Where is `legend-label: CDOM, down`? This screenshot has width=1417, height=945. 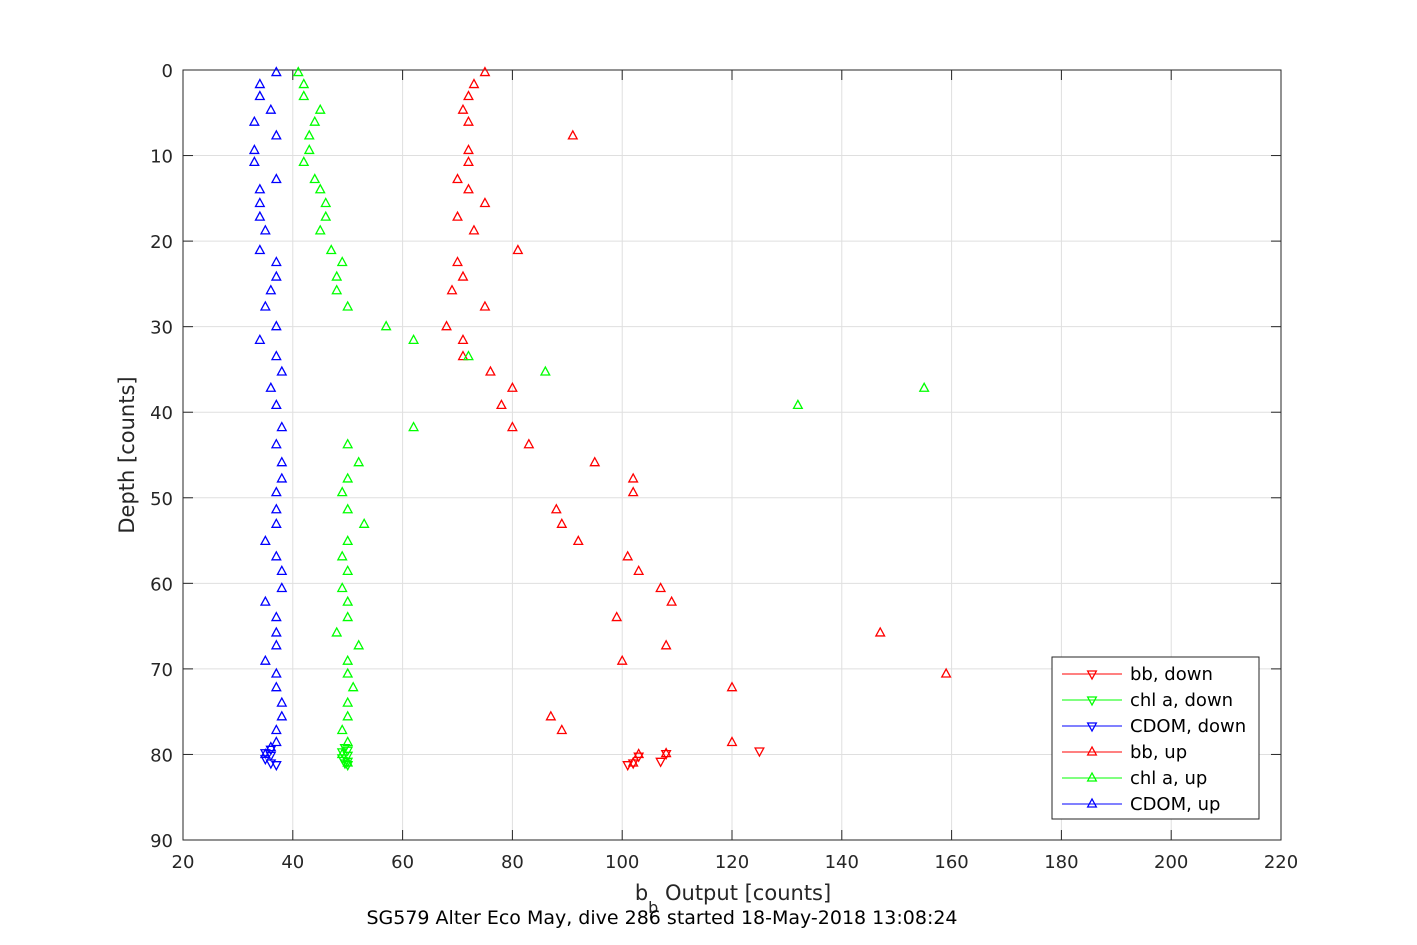
legend-label: CDOM, down is located at coordinates (1188, 726).